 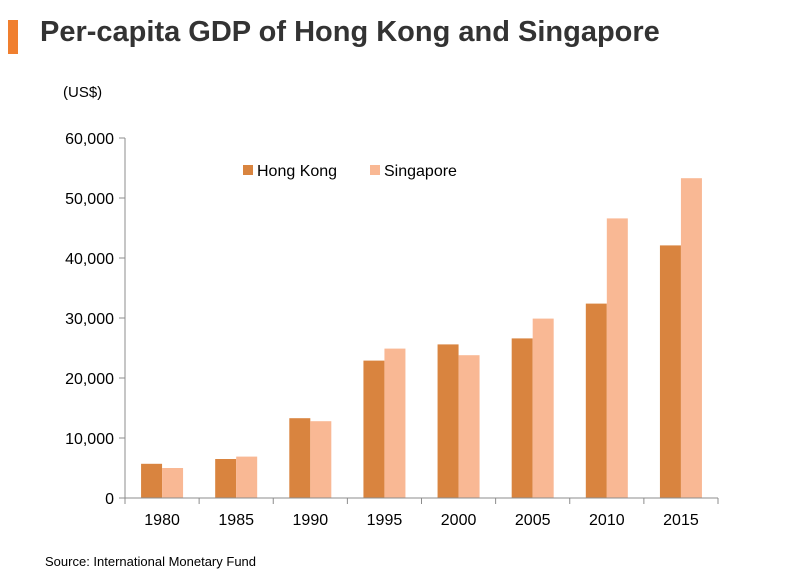 I want to click on bar-hong-kong-2005, so click(x=522, y=418).